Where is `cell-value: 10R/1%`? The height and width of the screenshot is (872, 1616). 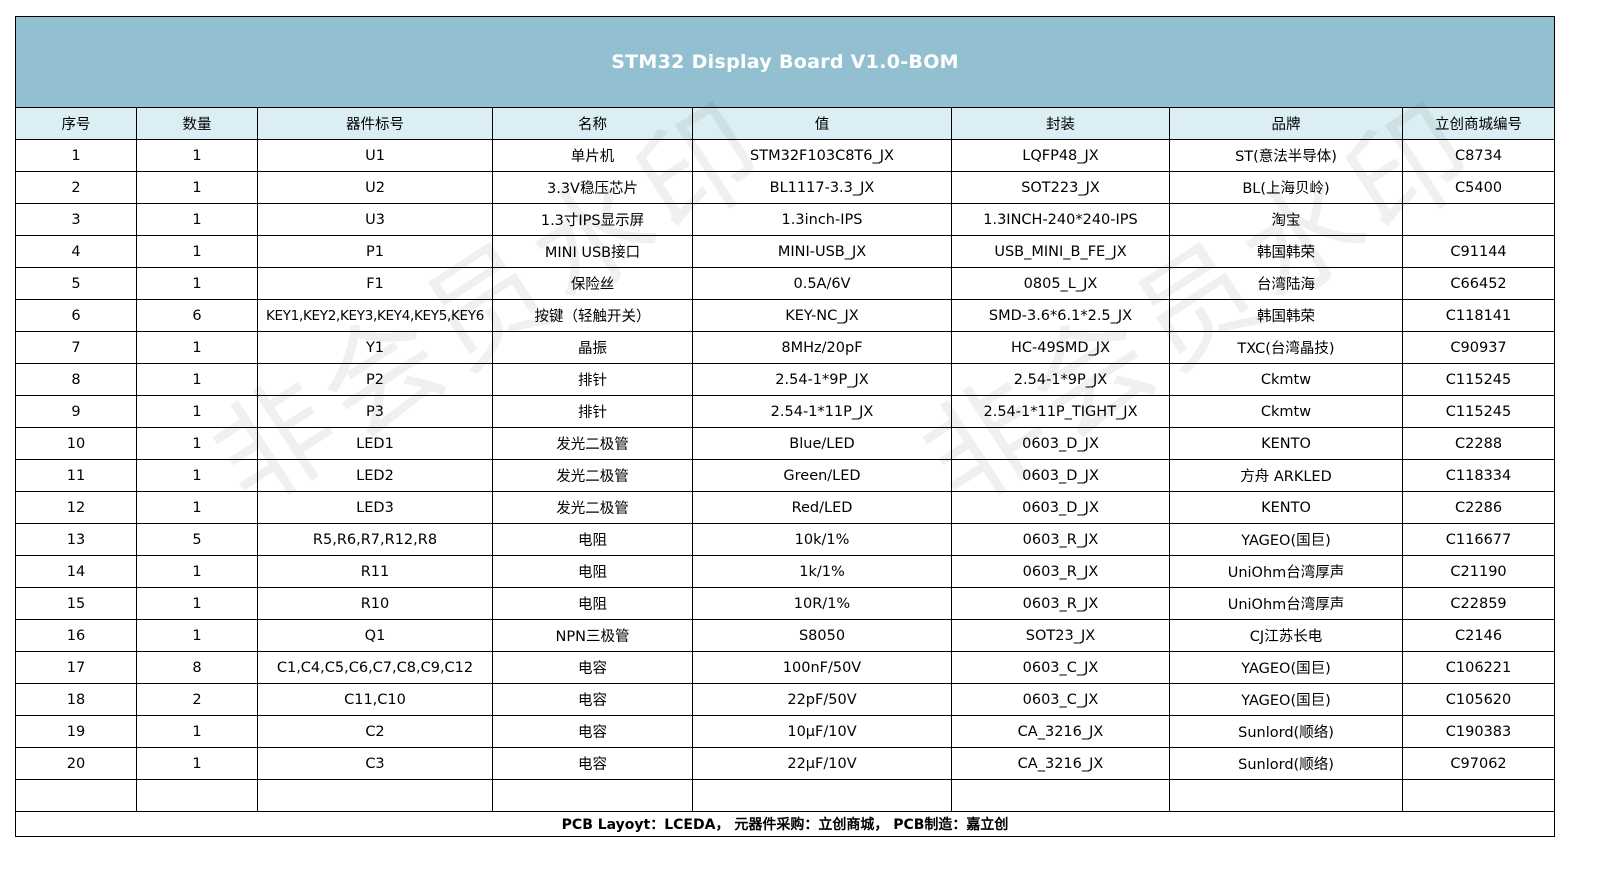
cell-value: 10R/1% is located at coordinates (822, 603).